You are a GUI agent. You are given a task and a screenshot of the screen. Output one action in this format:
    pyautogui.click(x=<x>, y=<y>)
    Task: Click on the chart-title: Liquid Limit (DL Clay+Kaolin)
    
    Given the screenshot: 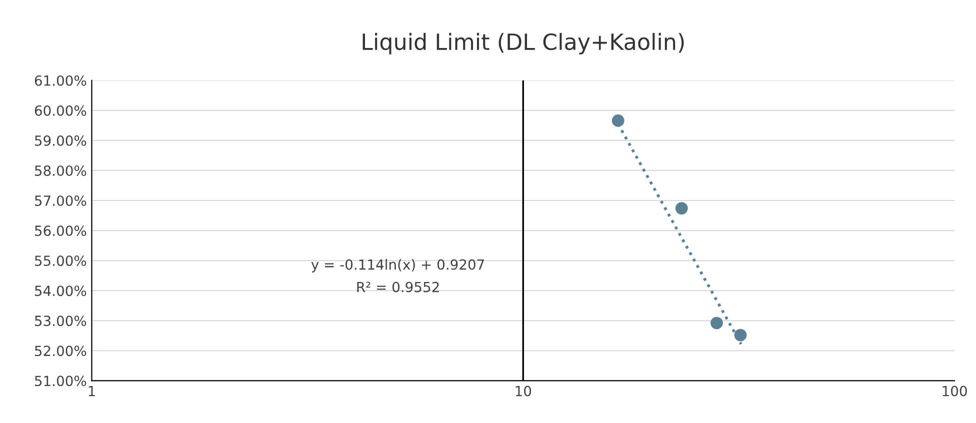 What is the action you would take?
    pyautogui.click(x=523, y=43)
    